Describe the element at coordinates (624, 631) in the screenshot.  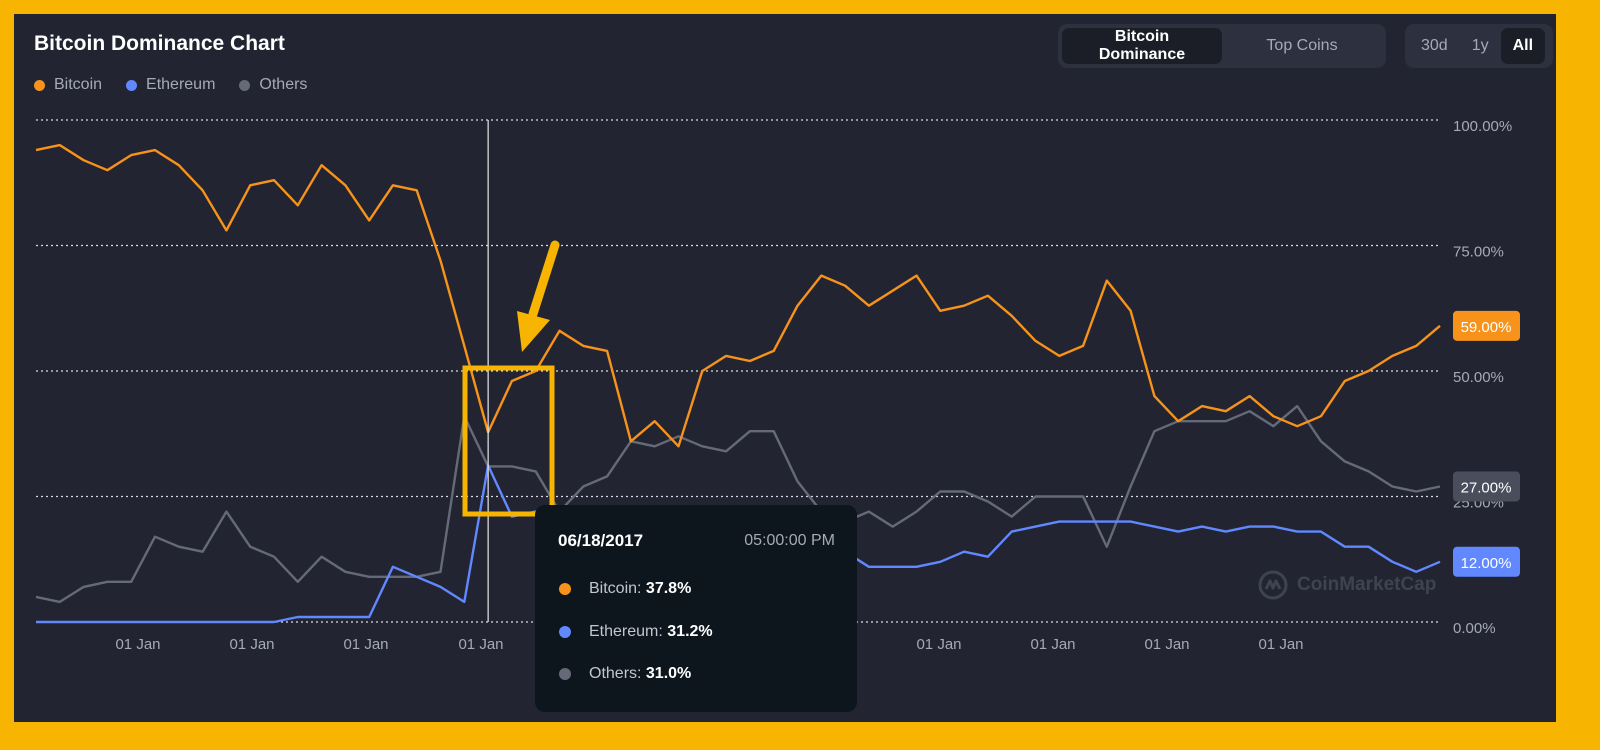
I see `tooltip-label-ethereum: Ethereum` at that location.